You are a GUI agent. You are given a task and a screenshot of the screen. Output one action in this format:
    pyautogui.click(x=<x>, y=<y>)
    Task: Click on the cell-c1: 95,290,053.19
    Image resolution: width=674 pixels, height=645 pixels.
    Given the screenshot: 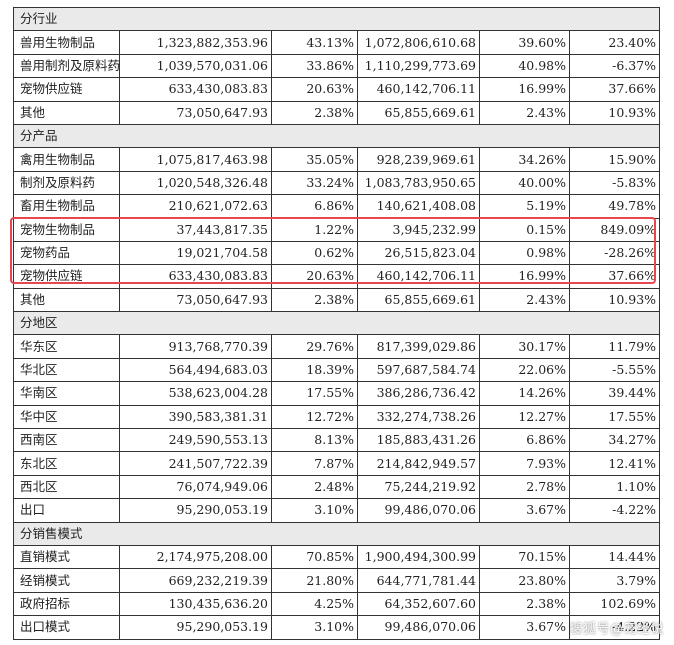 What is the action you would take?
    pyautogui.click(x=195, y=627)
    